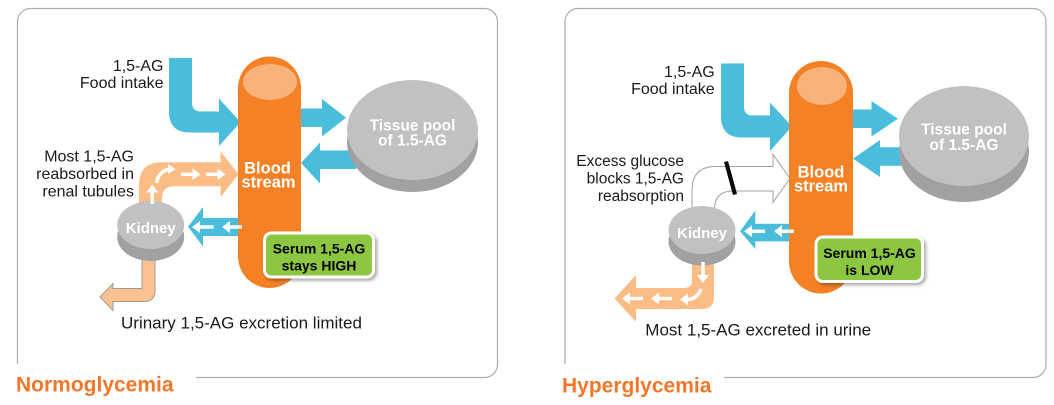  I want to click on svg-text: reabsorbed in, so click(85, 174).